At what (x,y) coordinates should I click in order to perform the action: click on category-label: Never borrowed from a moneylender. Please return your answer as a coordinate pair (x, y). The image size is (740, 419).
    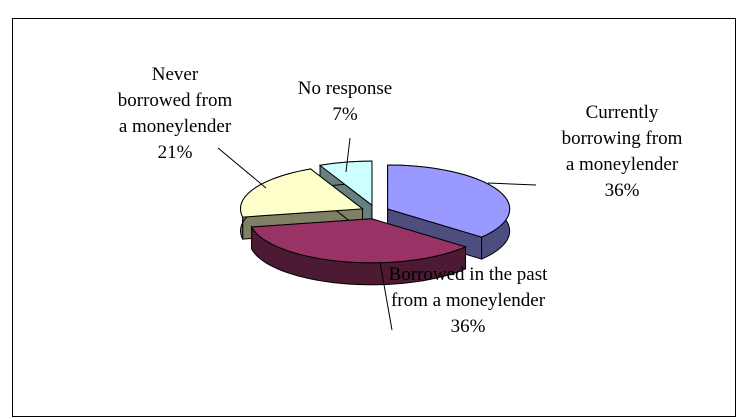
    Looking at the image, I should click on (175, 100).